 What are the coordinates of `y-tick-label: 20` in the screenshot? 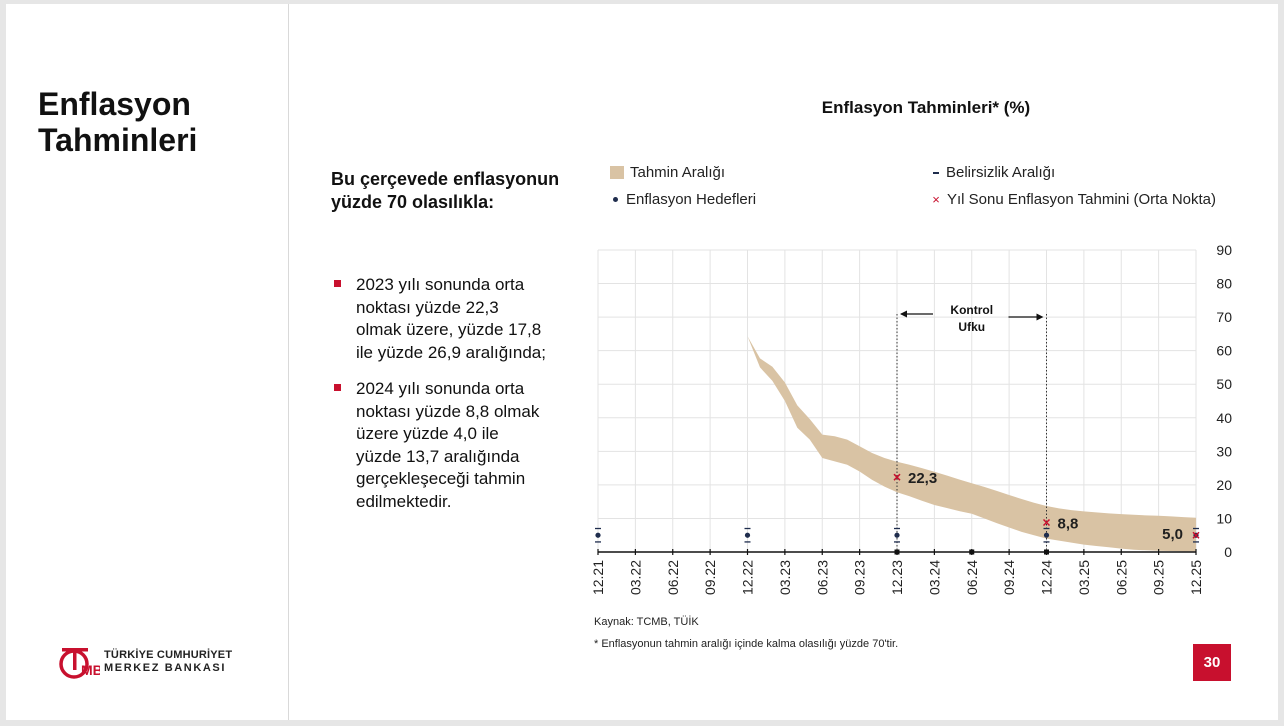 It's located at (1224, 485).